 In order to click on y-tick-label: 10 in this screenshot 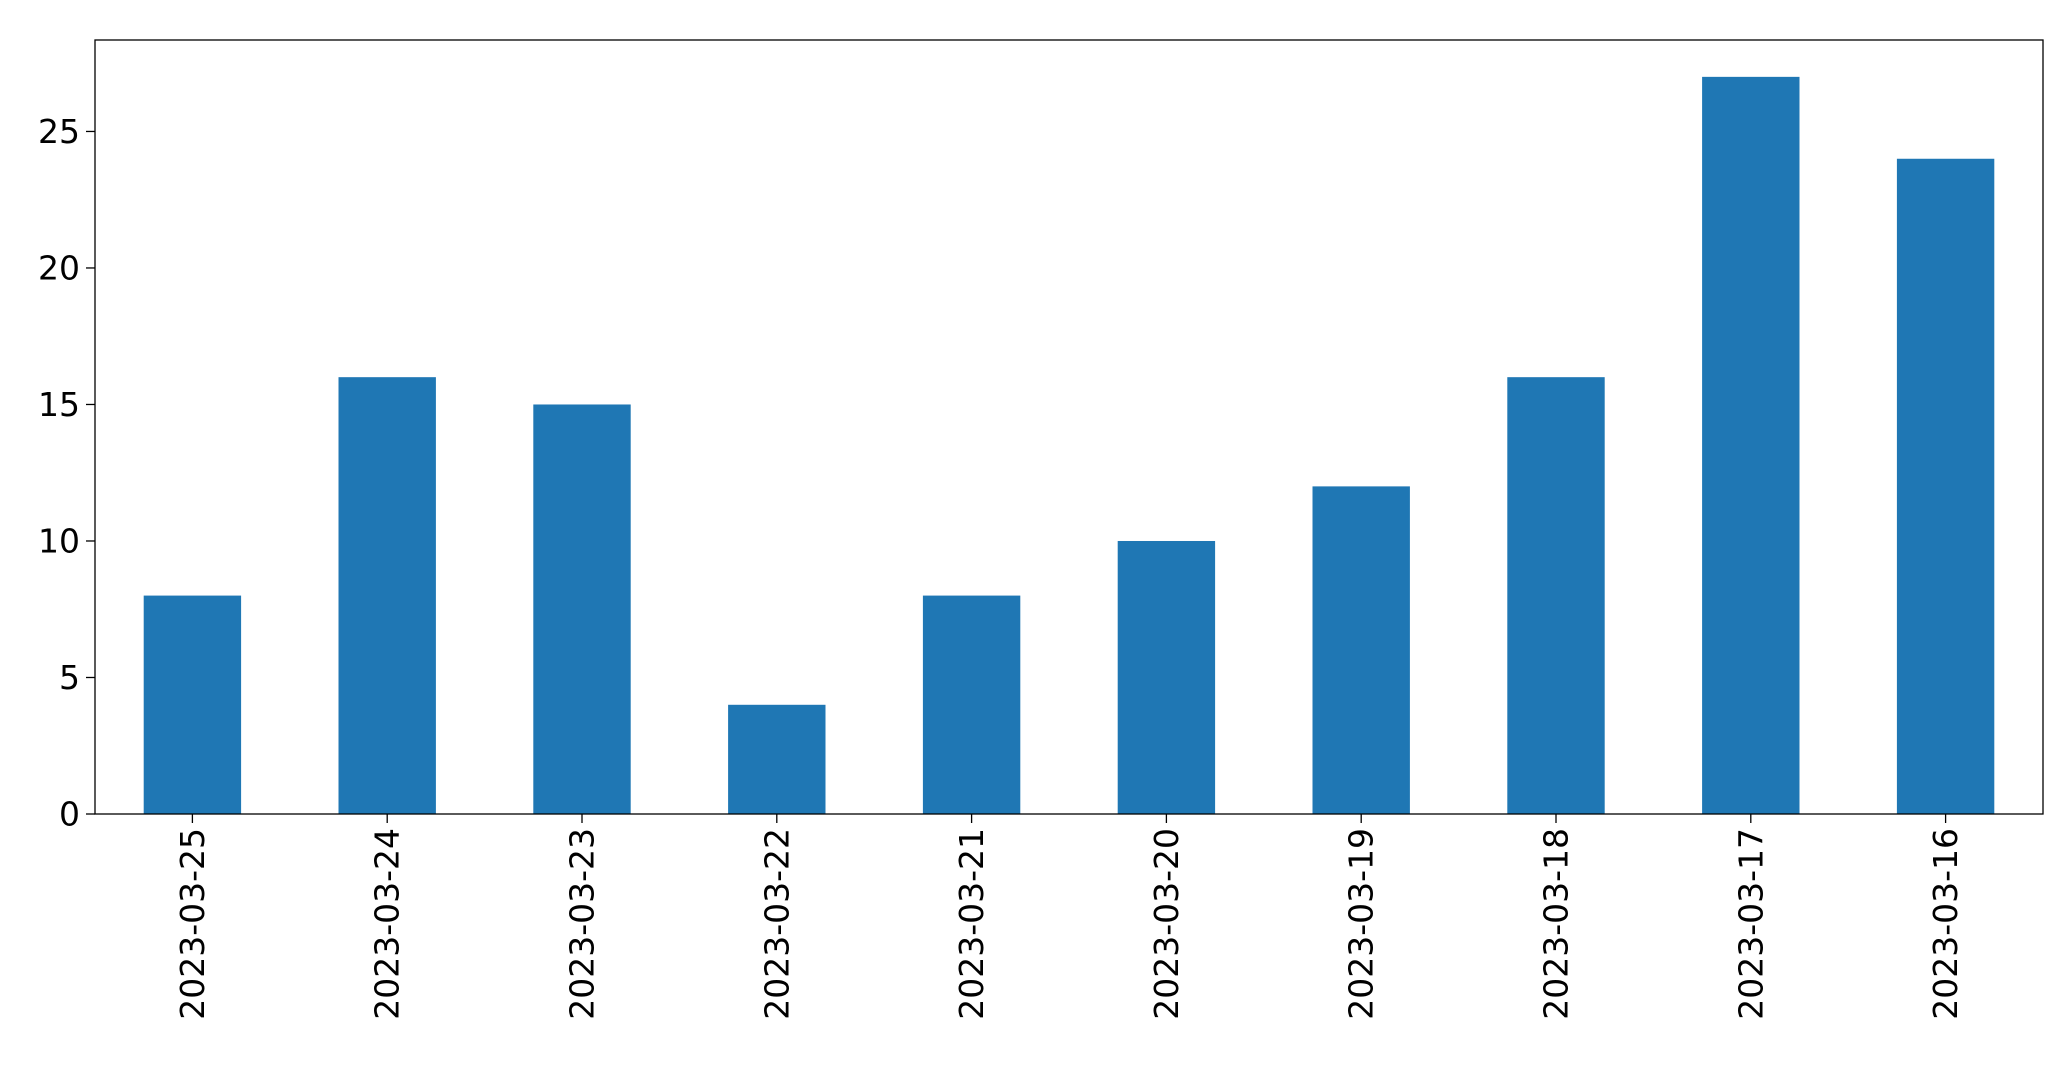, I will do `click(59, 540)`.